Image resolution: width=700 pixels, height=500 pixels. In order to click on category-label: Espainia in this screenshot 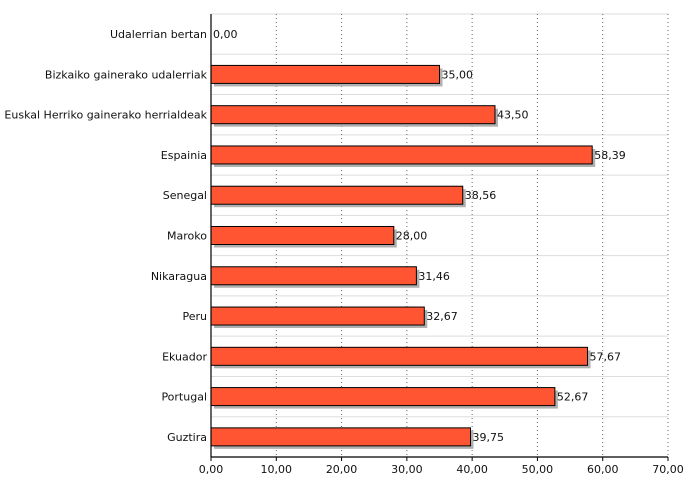, I will do `click(184, 155)`.